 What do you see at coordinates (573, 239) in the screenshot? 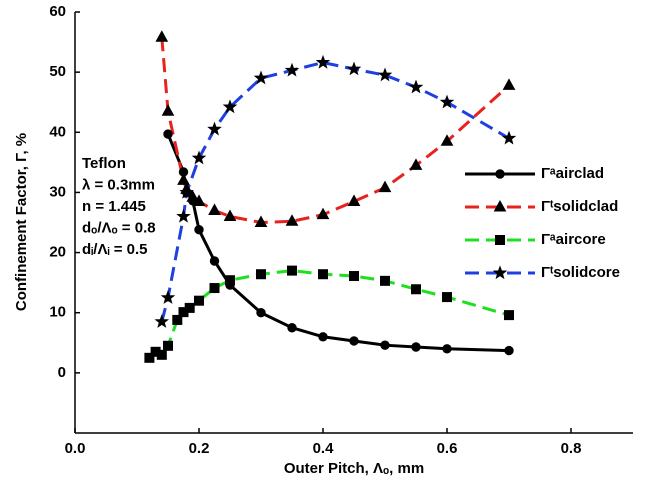
I see `legend-label: Γᵃaircore` at bounding box center [573, 239].